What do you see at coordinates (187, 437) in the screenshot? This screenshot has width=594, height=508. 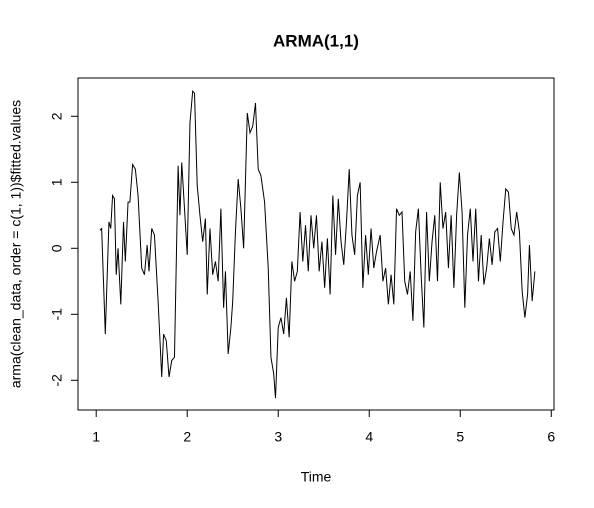 I see `x-tick-label: 2` at bounding box center [187, 437].